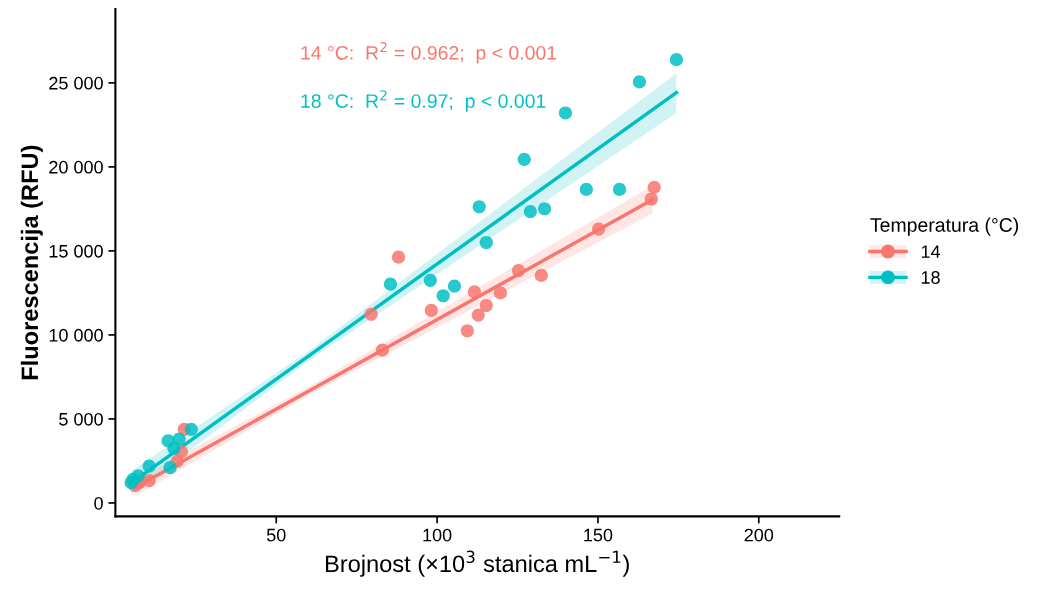 Image resolution: width=1049 pixels, height=597 pixels. What do you see at coordinates (81, 419) in the screenshot?
I see `y-tick-label: 5 000` at bounding box center [81, 419].